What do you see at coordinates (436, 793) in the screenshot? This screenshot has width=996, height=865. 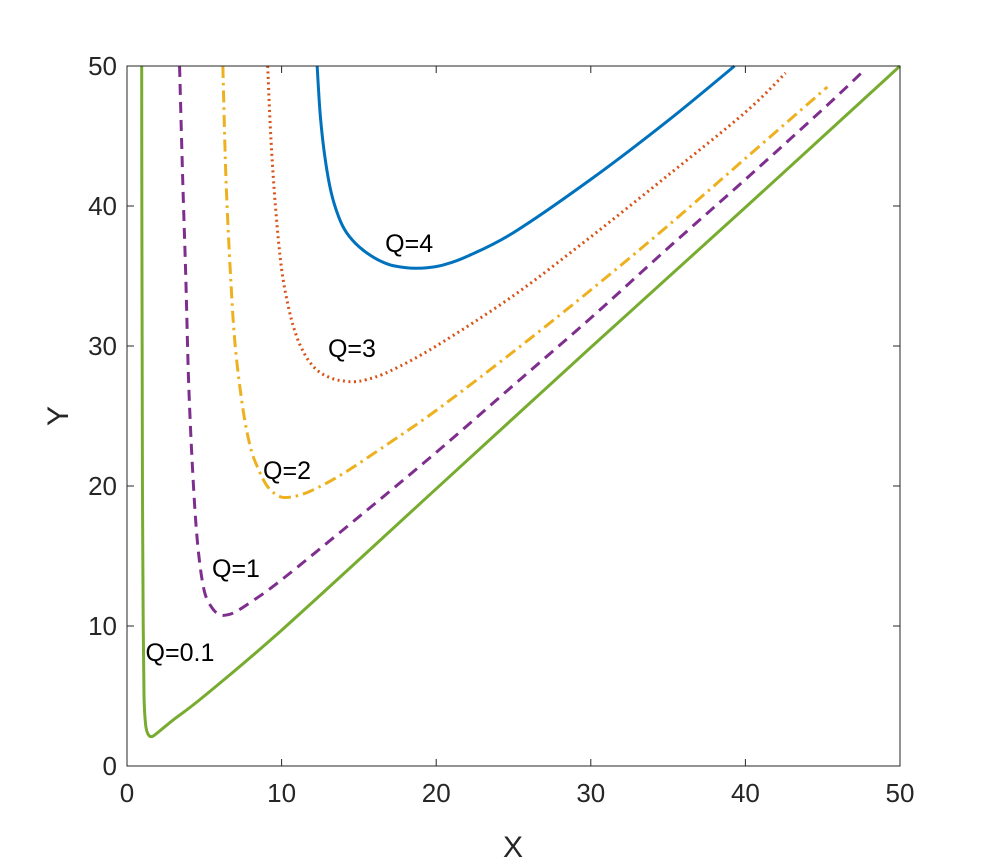 I see `x-tick-label: 20` at bounding box center [436, 793].